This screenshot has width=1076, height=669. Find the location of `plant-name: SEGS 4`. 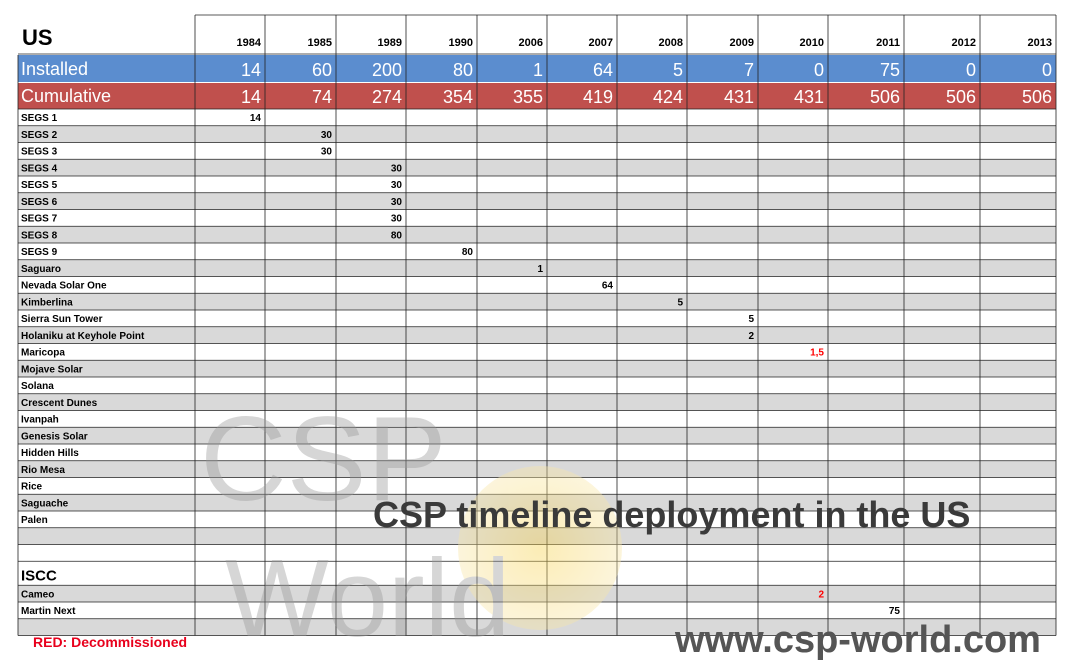

plant-name: SEGS 4 is located at coordinates (39, 168).